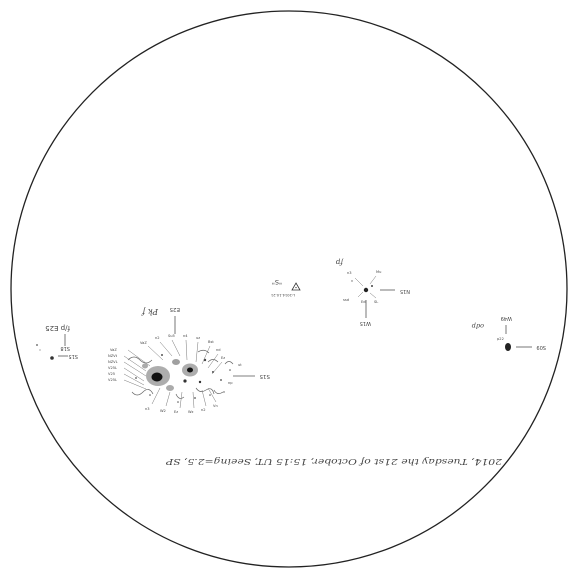 This screenshot has width=573, height=582. Describe the element at coordinates (346, 300) in the screenshot. I see `svg-text: ssd` at that location.